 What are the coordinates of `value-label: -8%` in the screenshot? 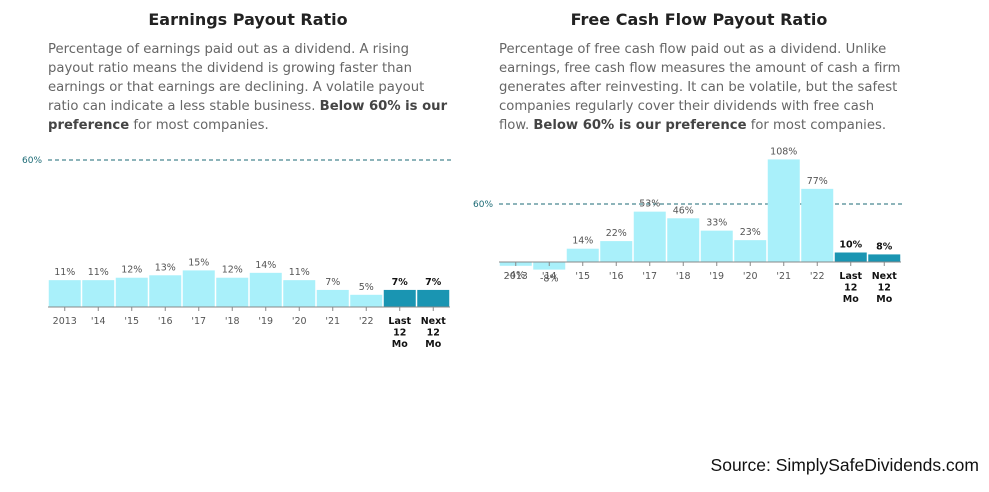 It's located at (549, 279).